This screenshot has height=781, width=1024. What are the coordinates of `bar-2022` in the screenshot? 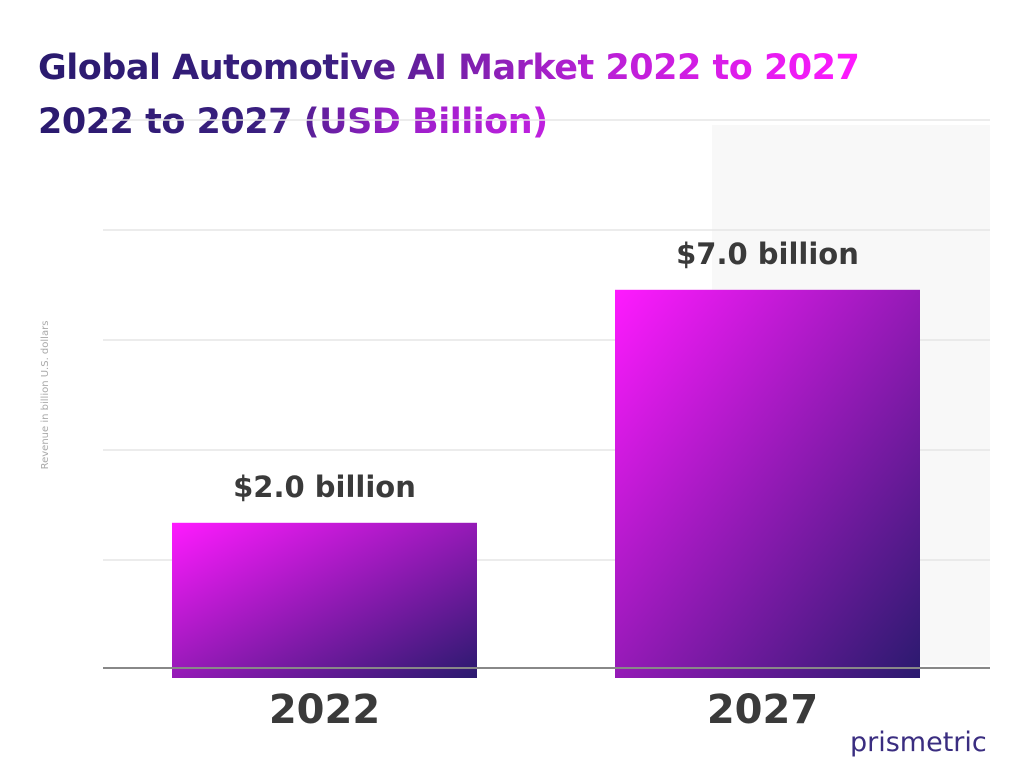 It's located at (324, 600).